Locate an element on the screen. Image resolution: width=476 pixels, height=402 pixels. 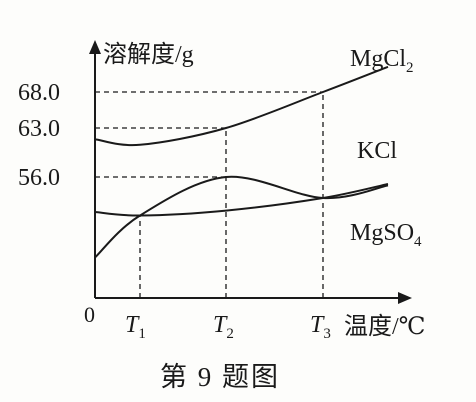
x-tick-label-t1: T1 is located at coordinates (135, 327).